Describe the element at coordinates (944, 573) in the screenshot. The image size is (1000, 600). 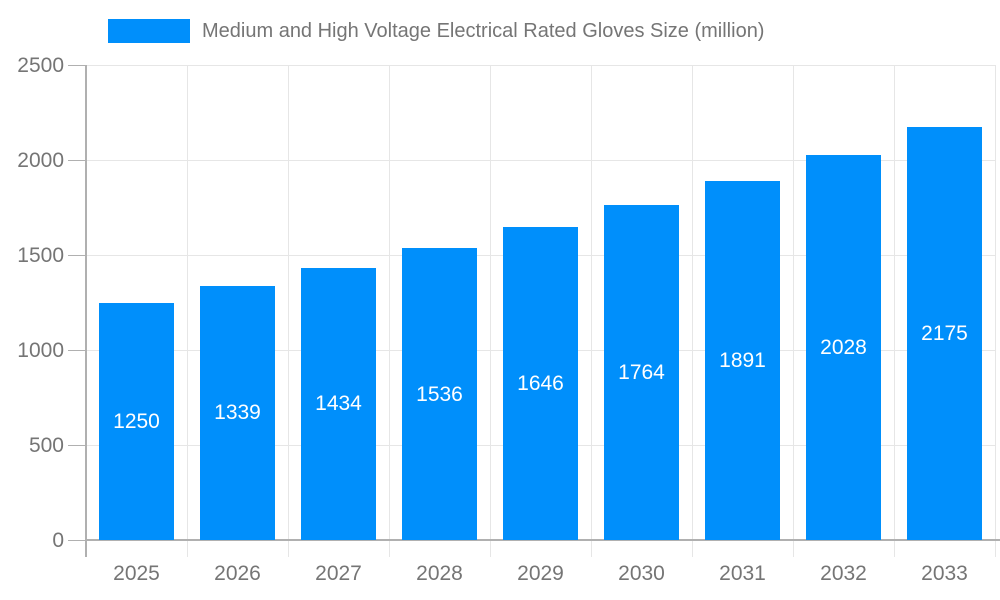
I see `x-tick-label: 2033` at that location.